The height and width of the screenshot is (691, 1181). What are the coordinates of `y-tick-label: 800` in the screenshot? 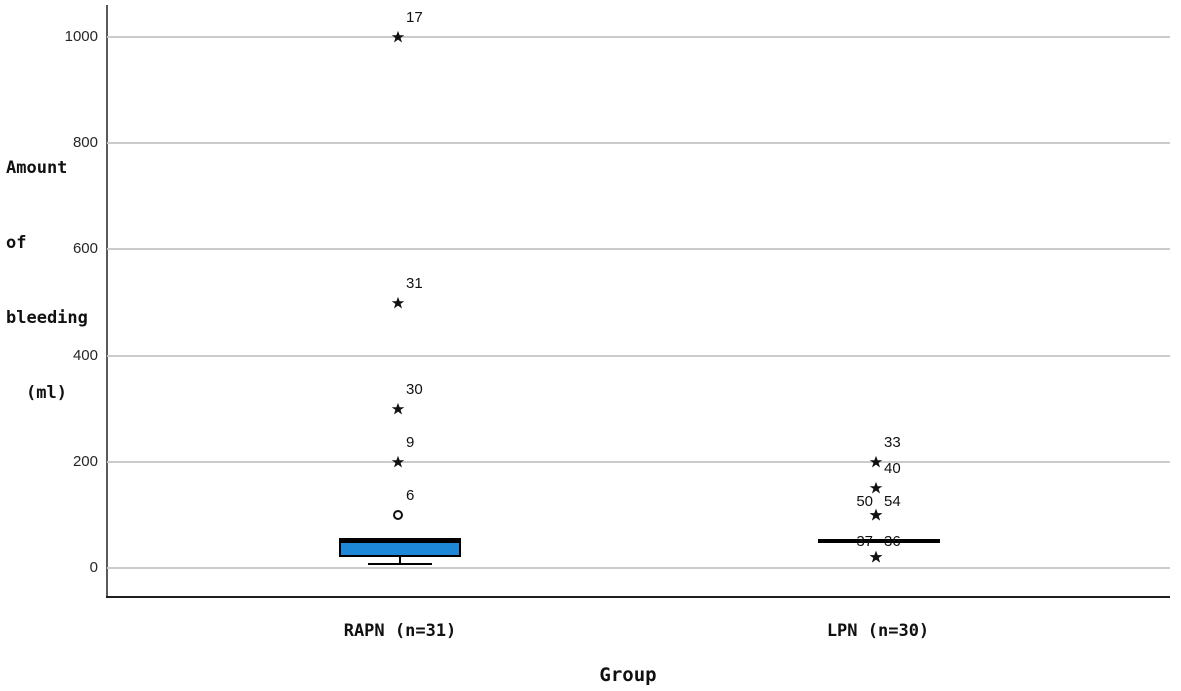 It's located at (85, 143).